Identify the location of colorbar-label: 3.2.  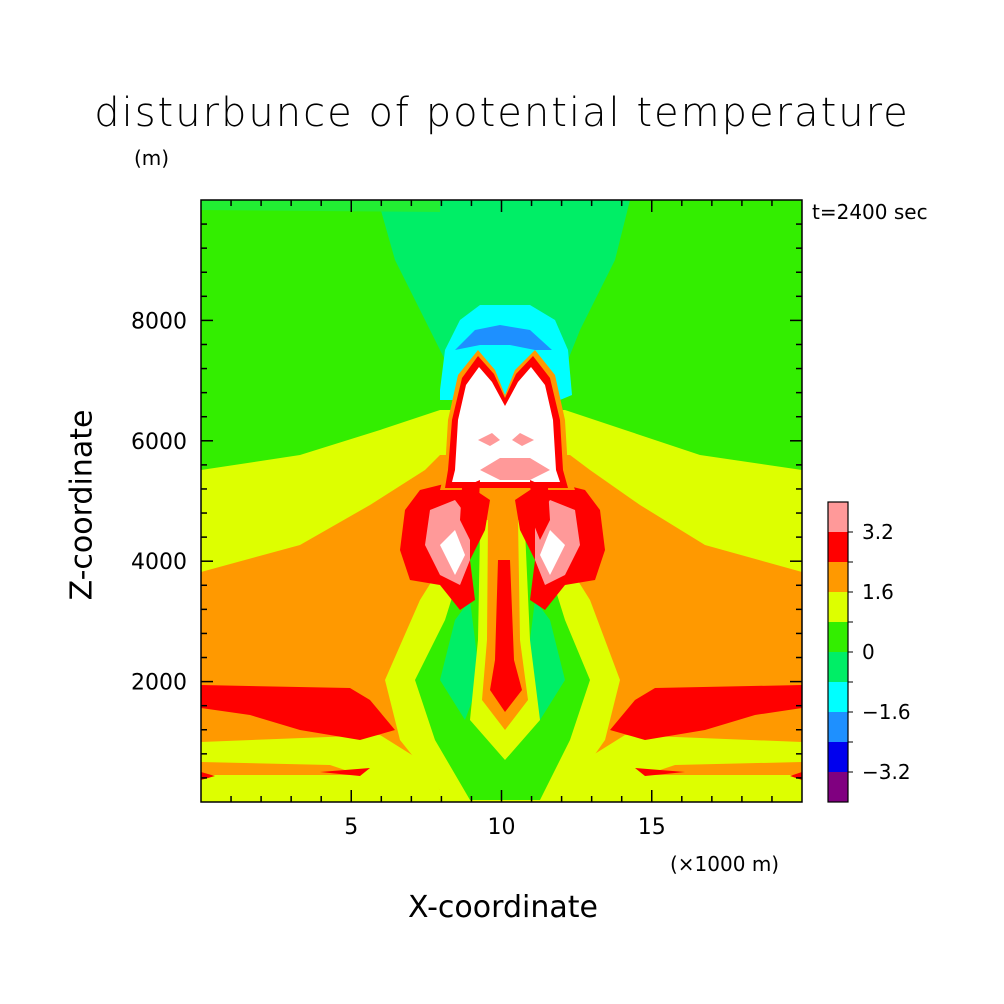
(878, 532).